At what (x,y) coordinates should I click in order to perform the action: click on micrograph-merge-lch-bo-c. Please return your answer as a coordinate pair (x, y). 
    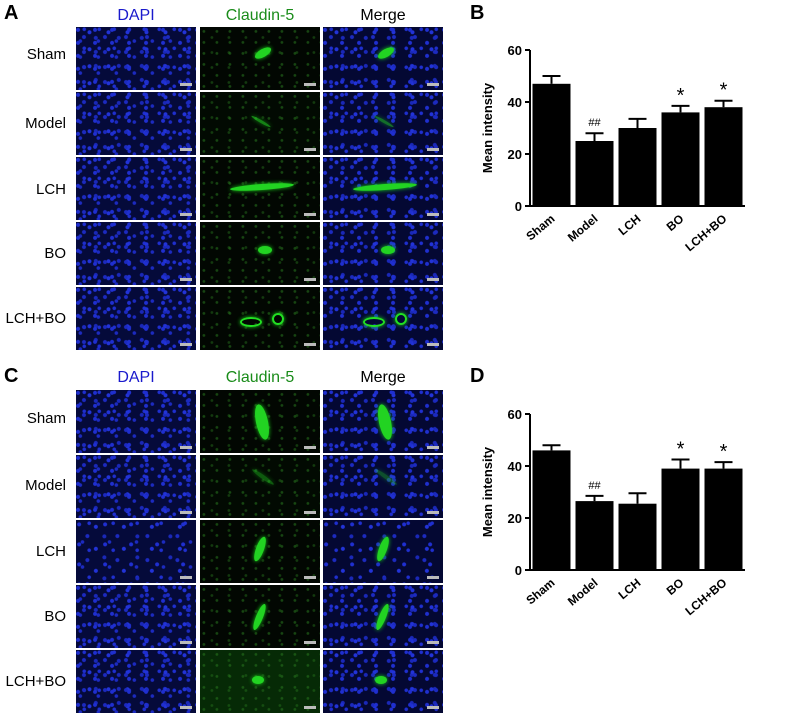
    Looking at the image, I should click on (383, 681).